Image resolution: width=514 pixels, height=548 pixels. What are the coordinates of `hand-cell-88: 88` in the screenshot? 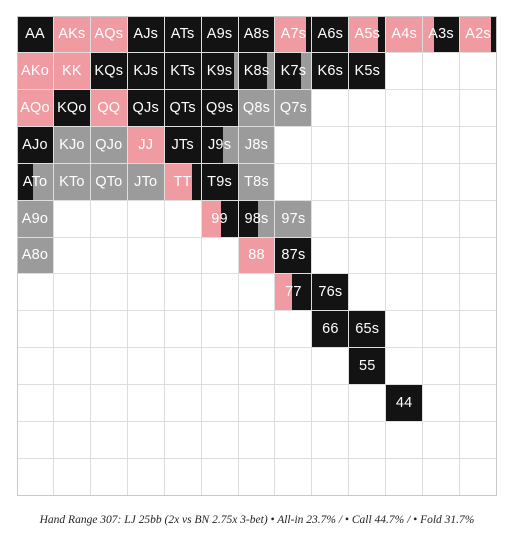 It's located at (257, 256).